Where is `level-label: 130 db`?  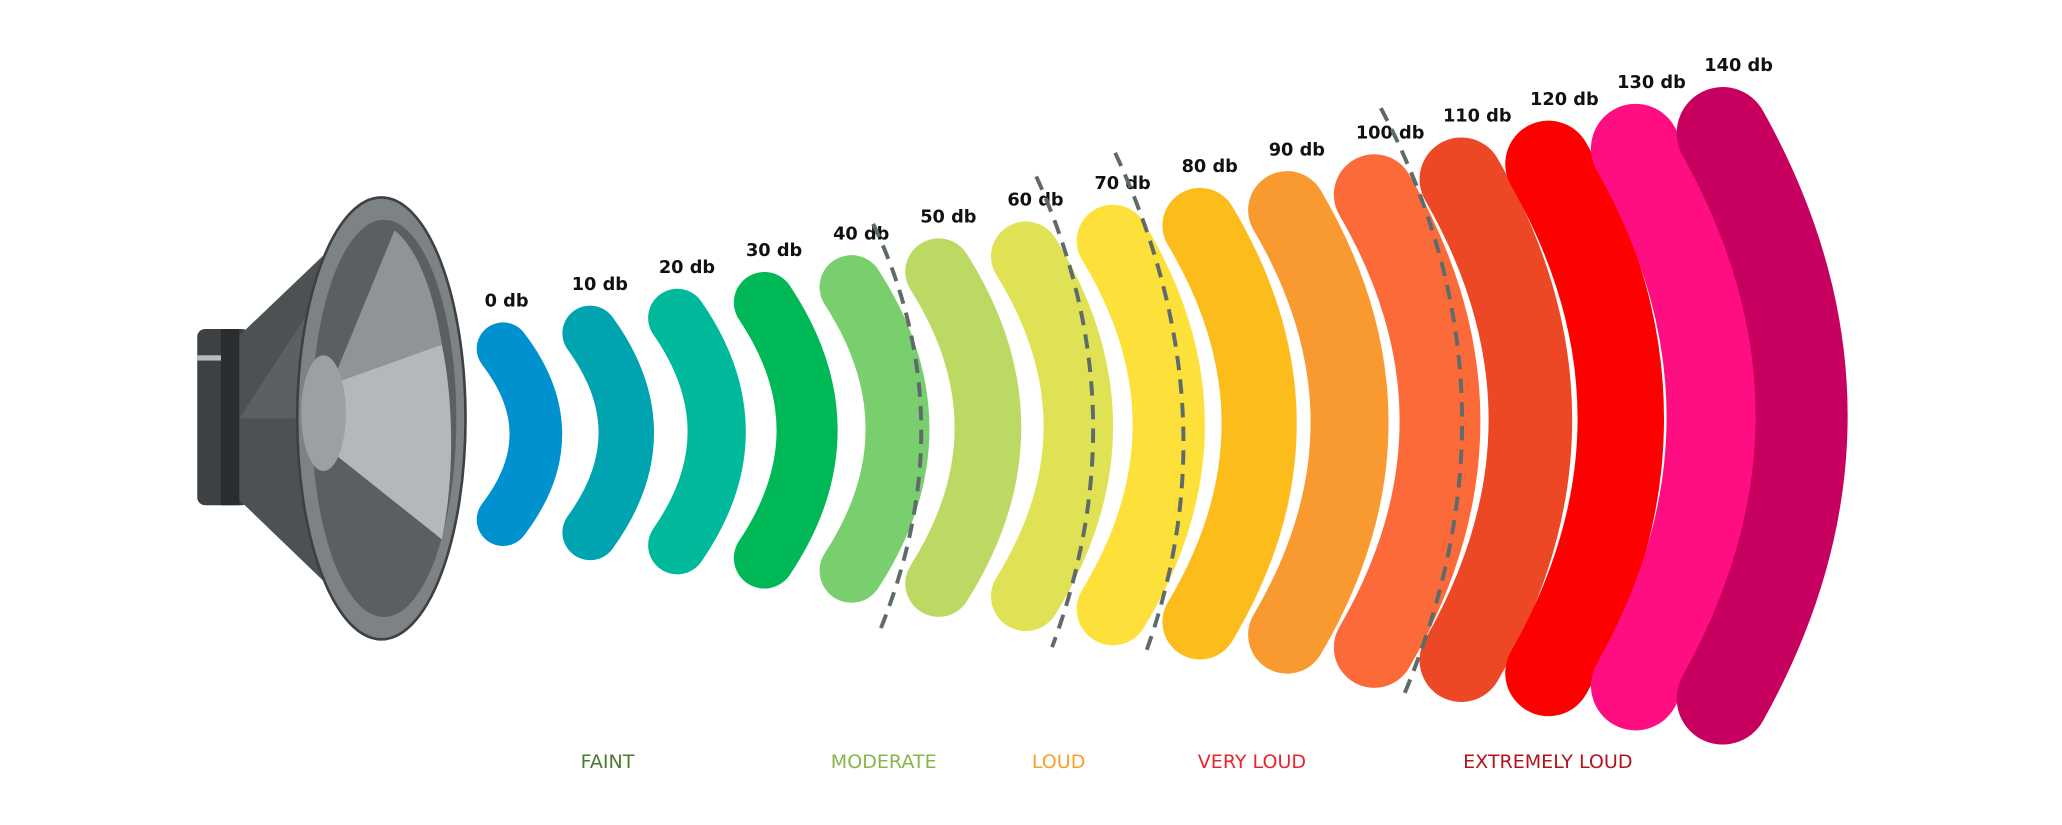
level-label: 130 db is located at coordinates (1651, 83).